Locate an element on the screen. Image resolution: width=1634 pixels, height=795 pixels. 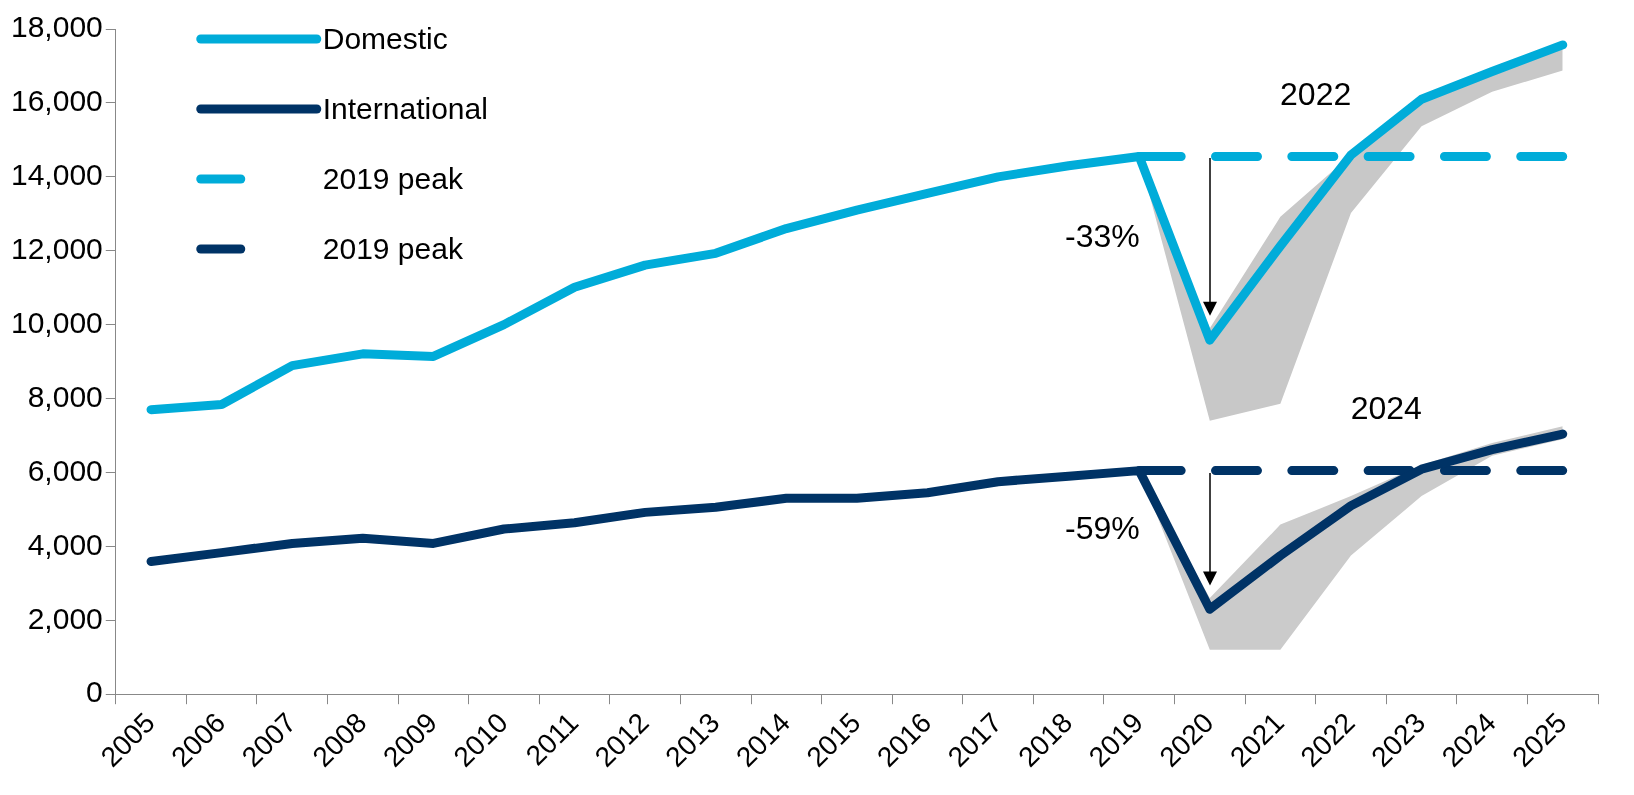
annotation: 2022 is located at coordinates (1316, 94).